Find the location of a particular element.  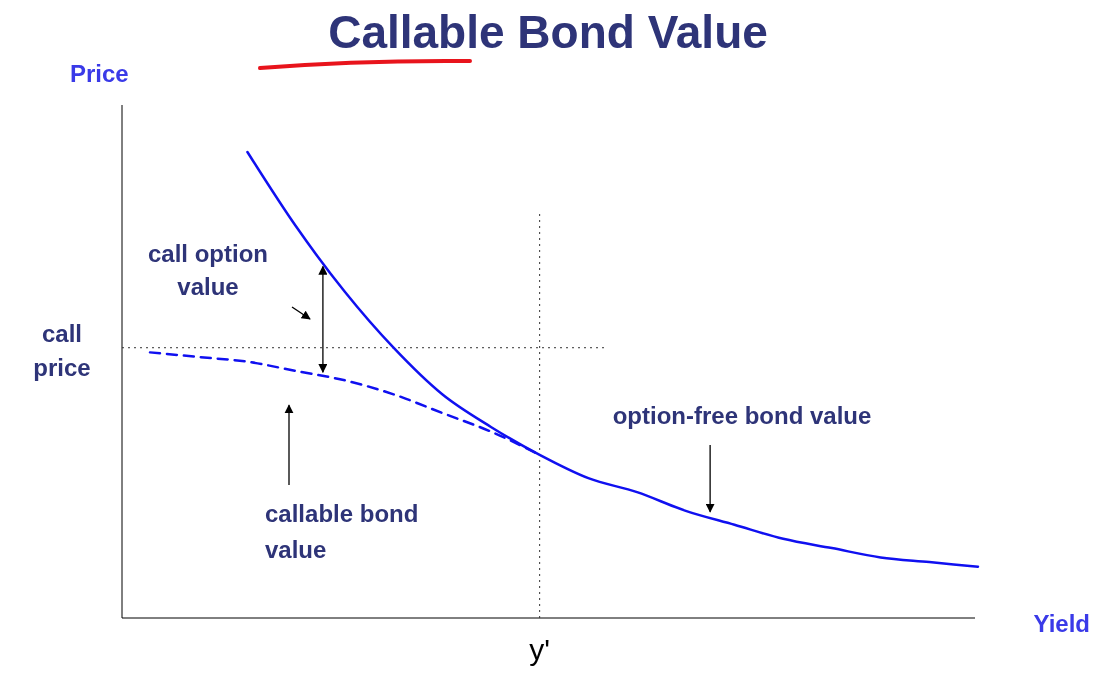

x-axis-title: Yield is located at coordinates (1061, 623).